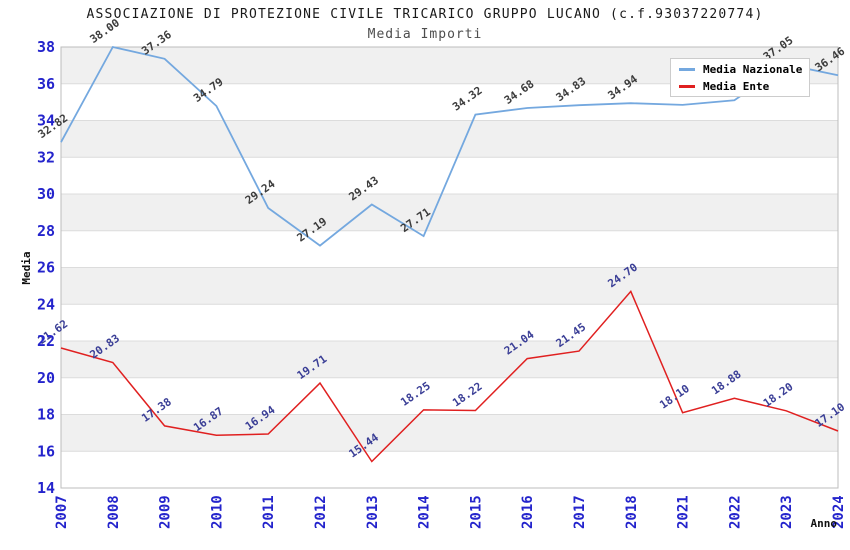  Describe the element at coordinates (269, 512) in the screenshot. I see `x-tick-label: 2011` at that location.